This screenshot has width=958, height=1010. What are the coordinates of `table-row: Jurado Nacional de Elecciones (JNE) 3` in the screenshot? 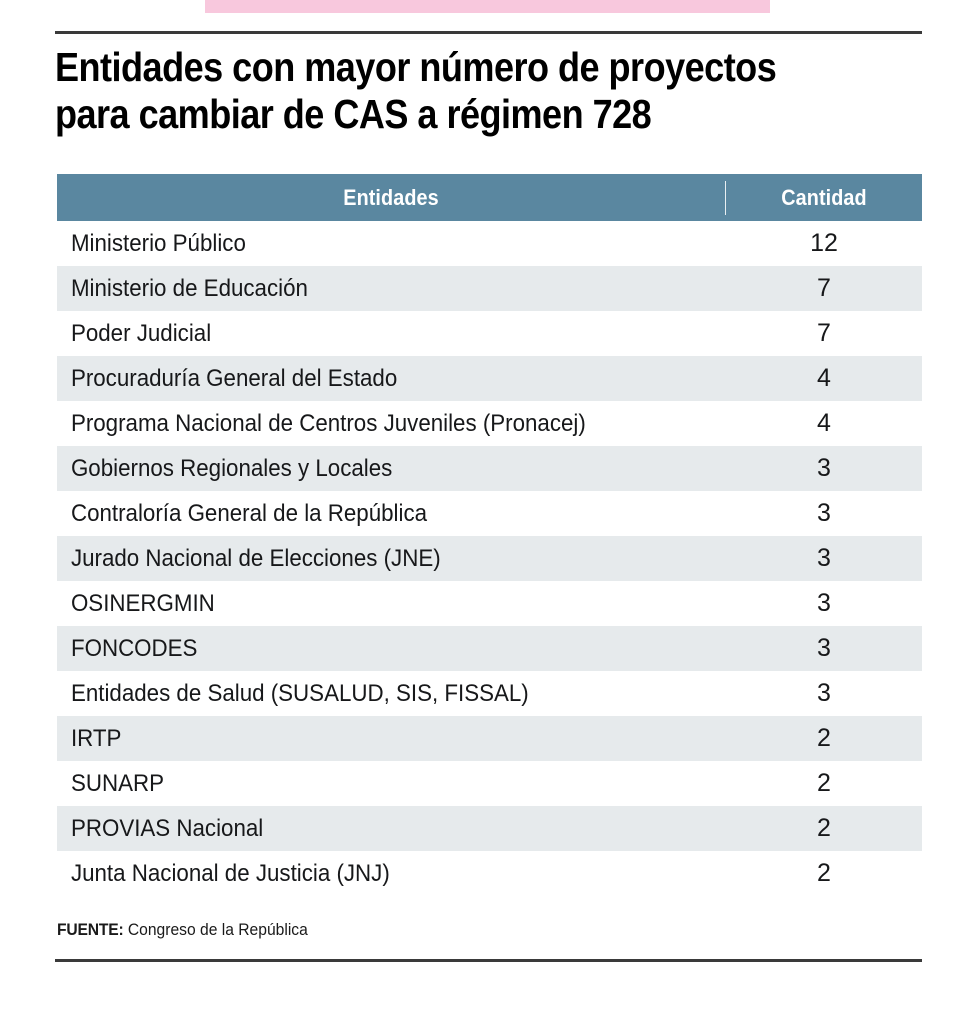 It's located at (489, 558).